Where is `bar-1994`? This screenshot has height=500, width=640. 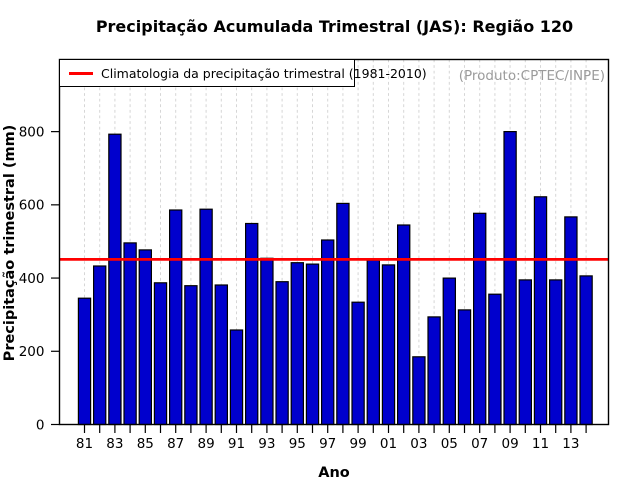 bar-1994 is located at coordinates (282, 353).